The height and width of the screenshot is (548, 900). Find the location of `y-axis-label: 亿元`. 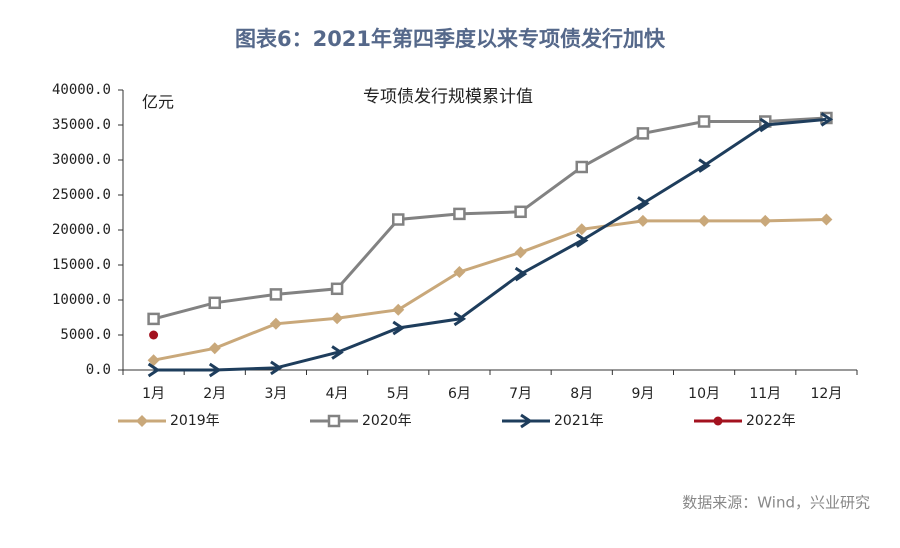

y-axis-label: 亿元 is located at coordinates (158, 102).